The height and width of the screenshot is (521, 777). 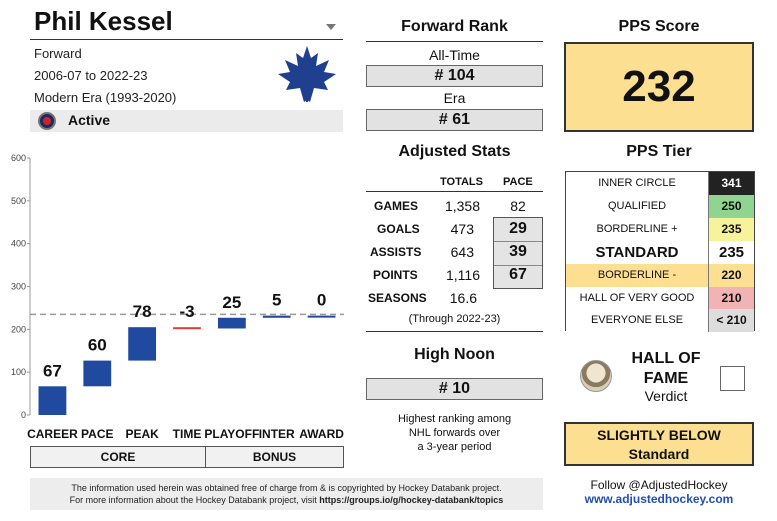 What do you see at coordinates (454, 26) in the screenshot?
I see `forward-rank-title: Forward Rank` at bounding box center [454, 26].